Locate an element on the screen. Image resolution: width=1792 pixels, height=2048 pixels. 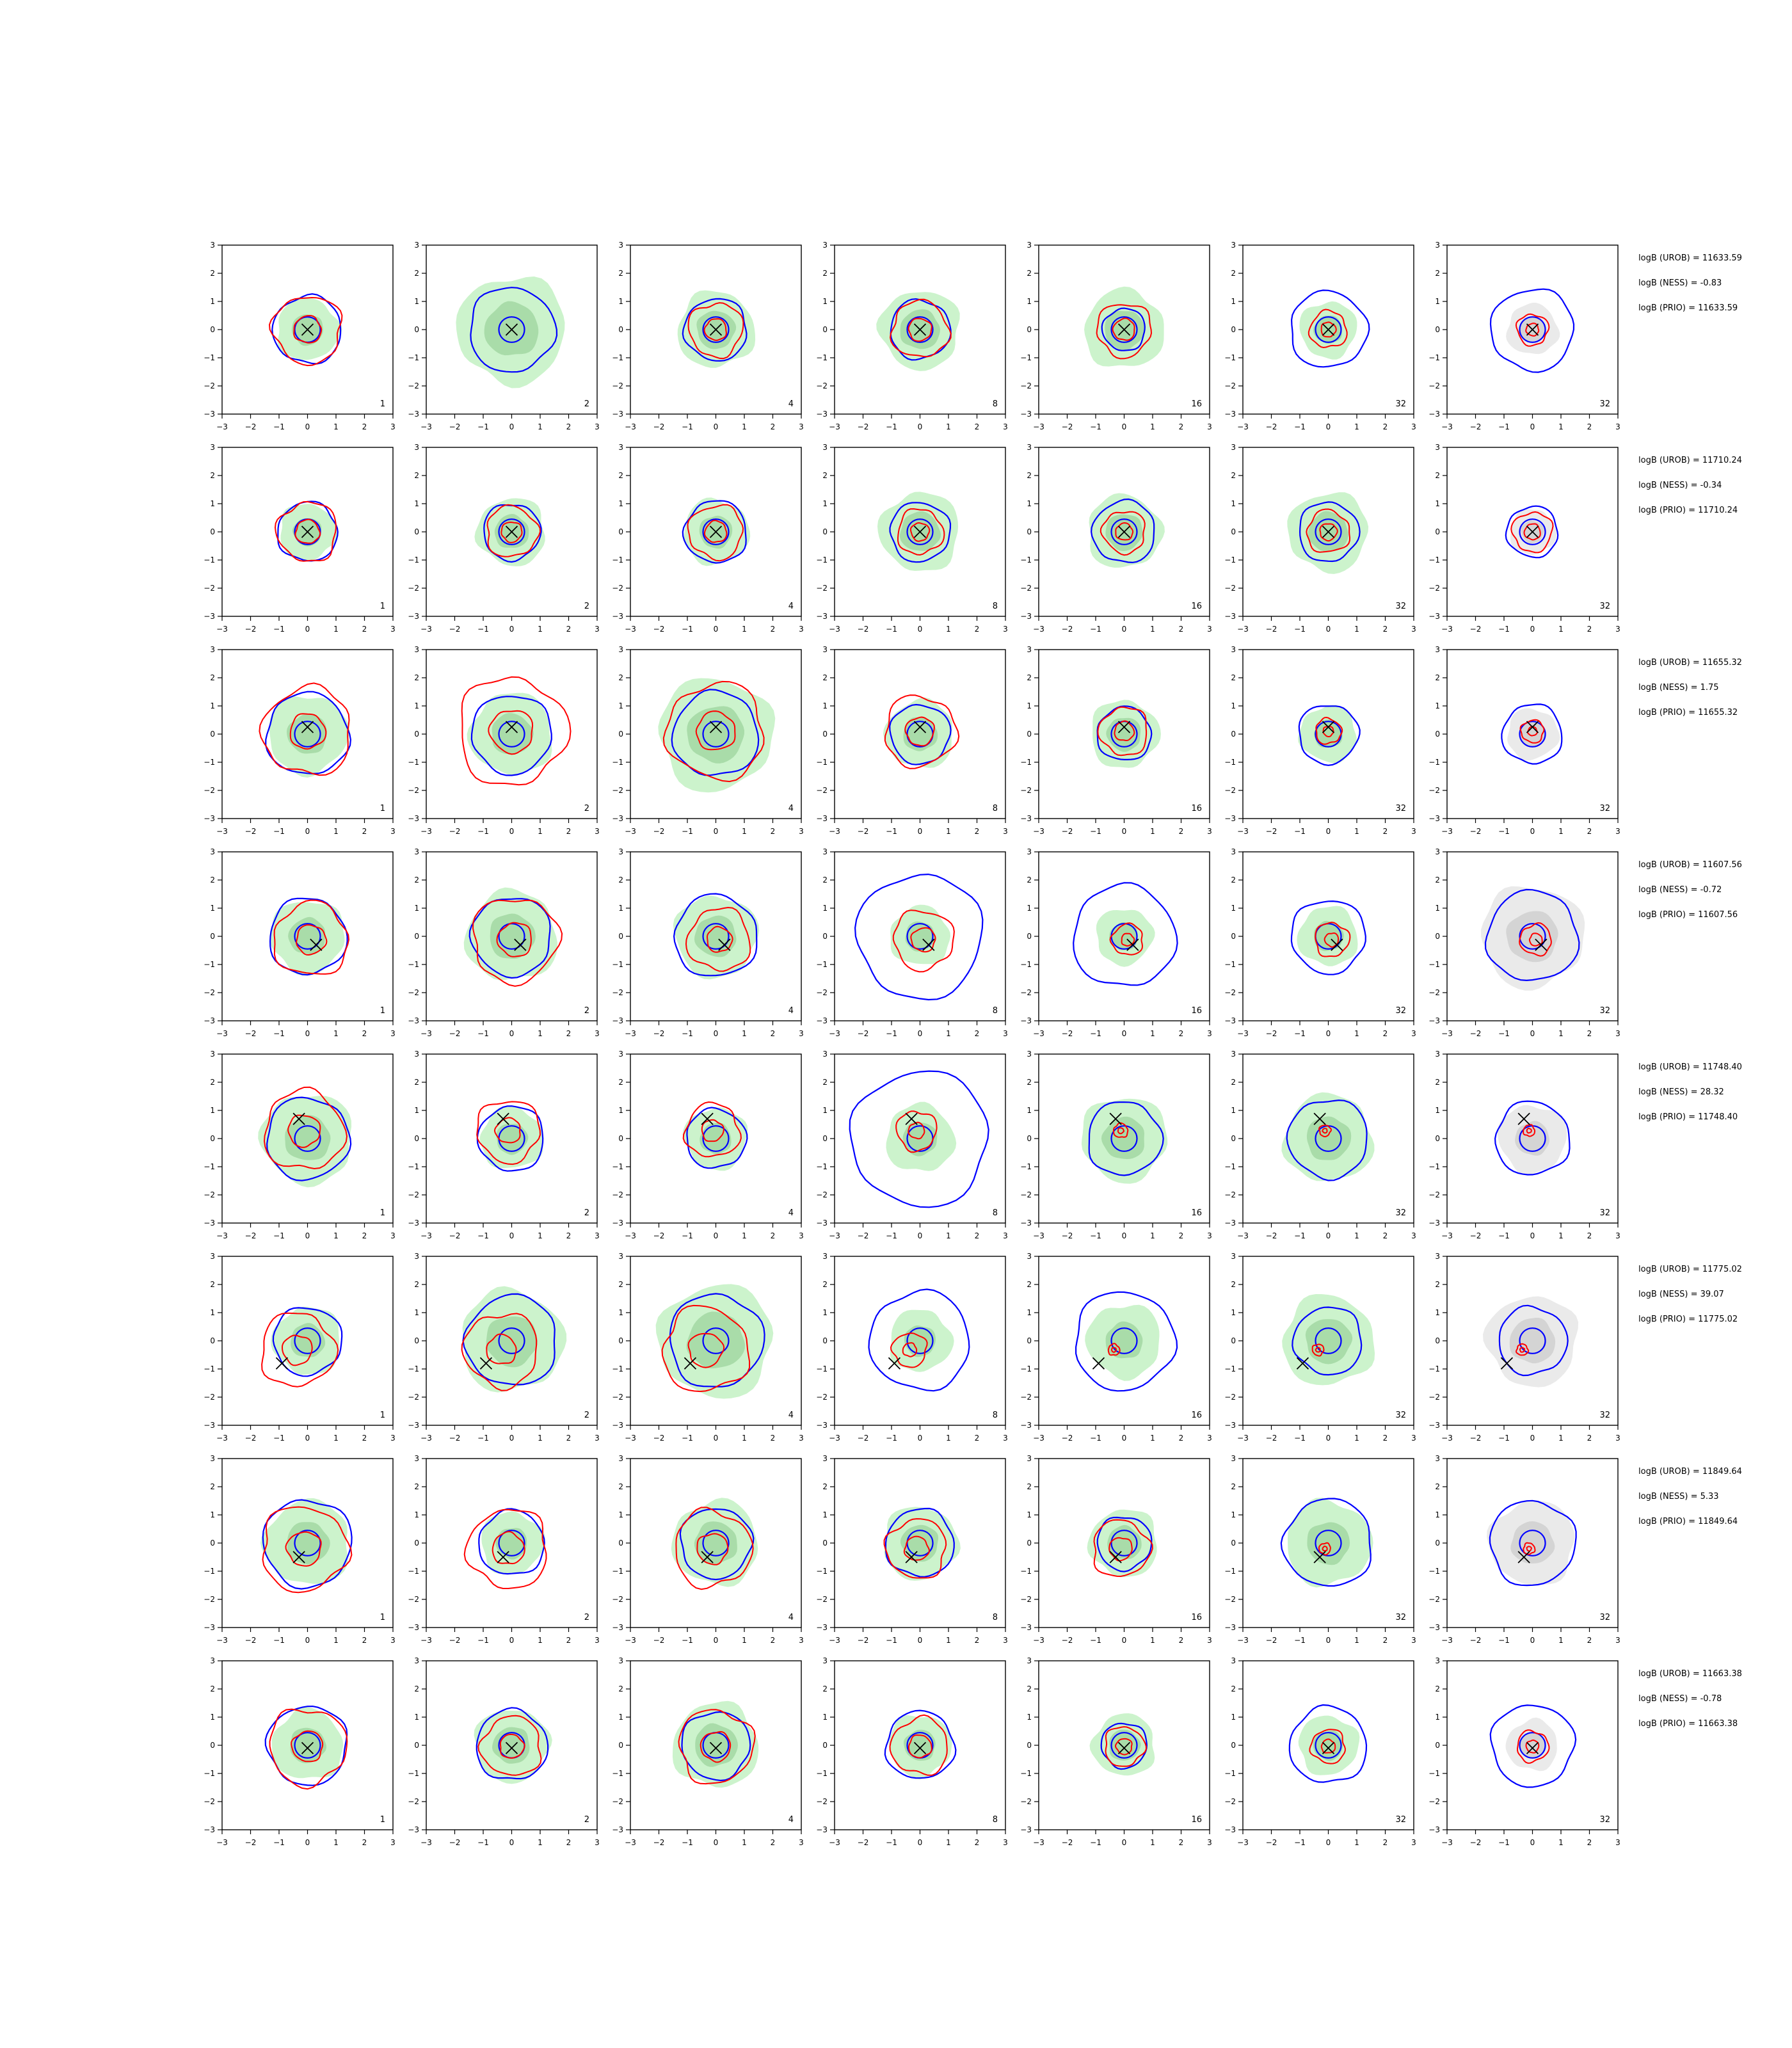
panel-label: 8 is located at coordinates (995, 606).